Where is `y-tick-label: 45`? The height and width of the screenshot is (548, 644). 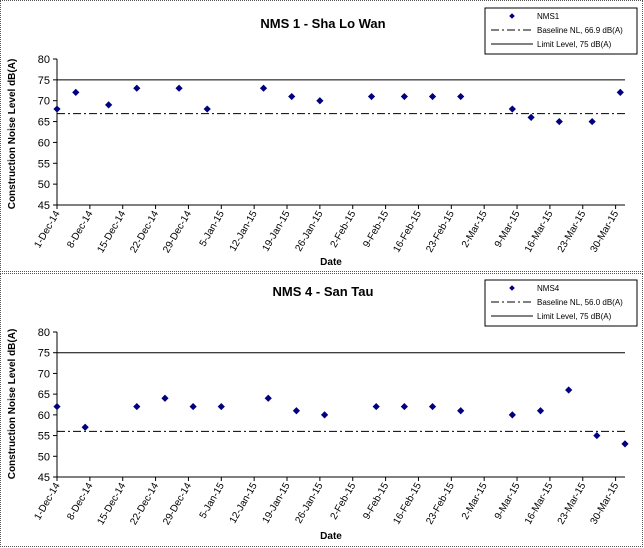 y-tick-label: 45 is located at coordinates (44, 206).